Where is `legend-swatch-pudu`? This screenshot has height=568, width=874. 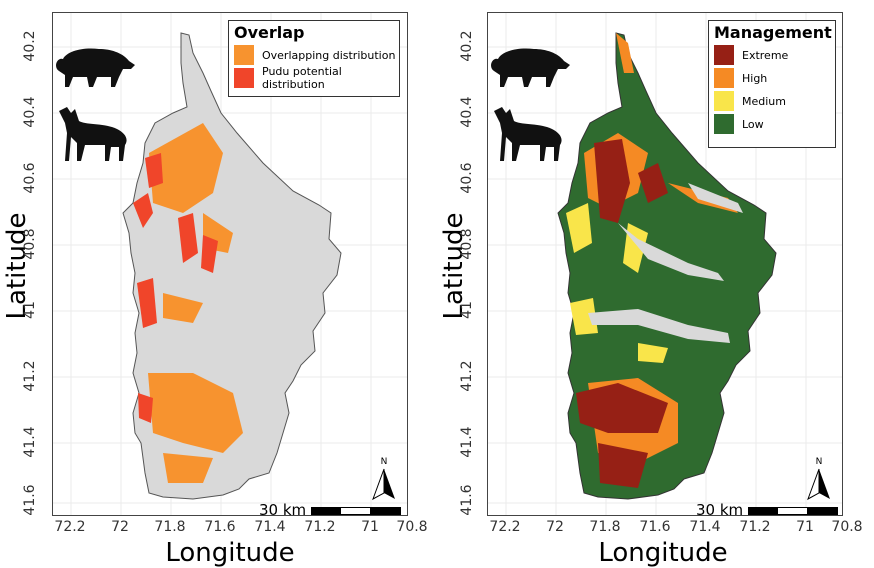
legend-swatch-pudu is located at coordinates (244, 78).